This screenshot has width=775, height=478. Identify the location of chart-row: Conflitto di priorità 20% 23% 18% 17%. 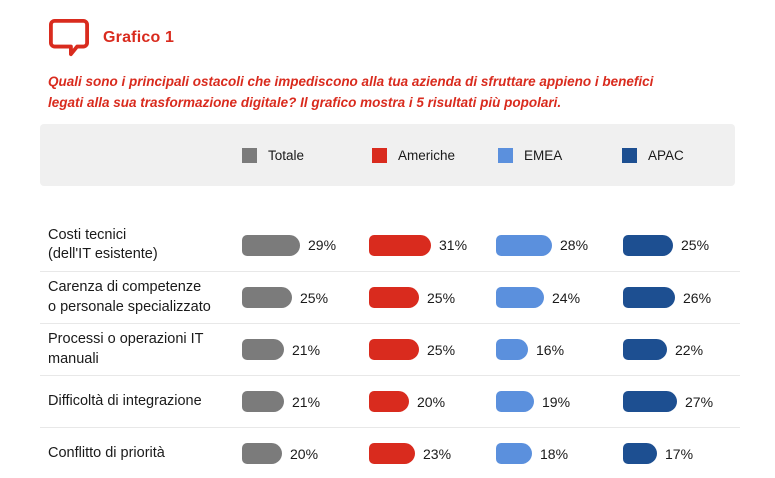
(390, 452).